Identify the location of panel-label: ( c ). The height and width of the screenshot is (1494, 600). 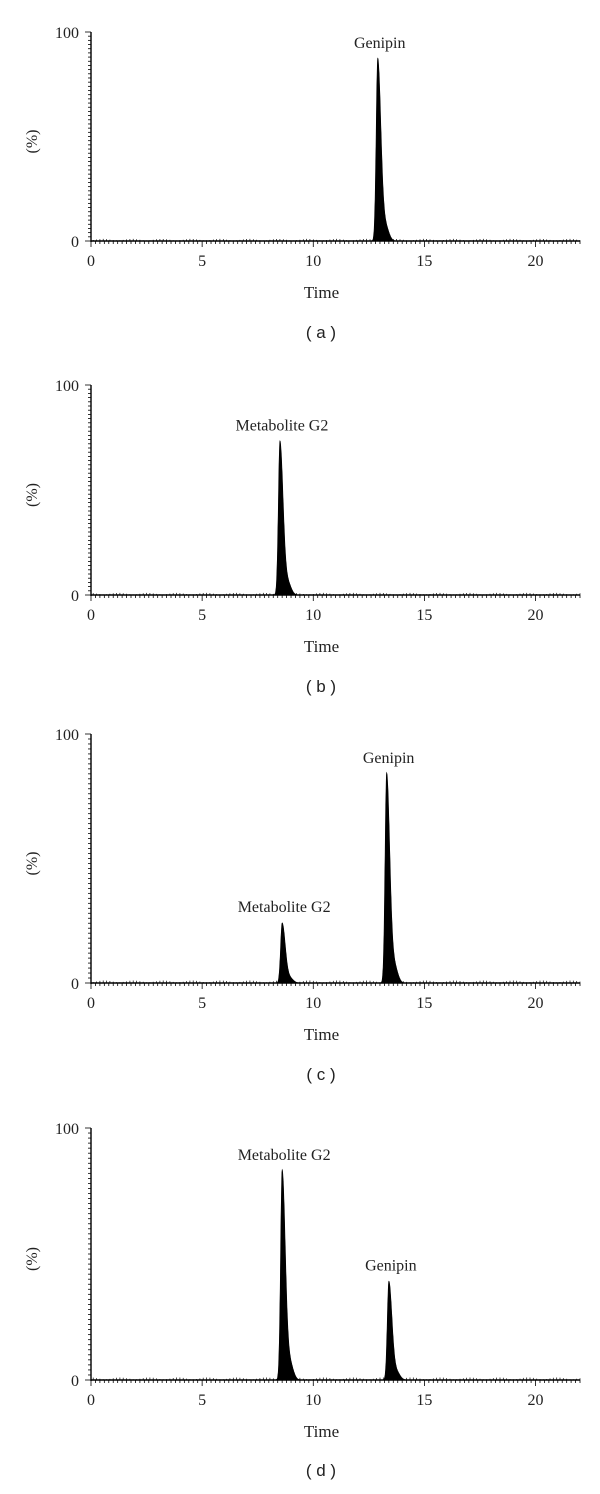
(320, 1074).